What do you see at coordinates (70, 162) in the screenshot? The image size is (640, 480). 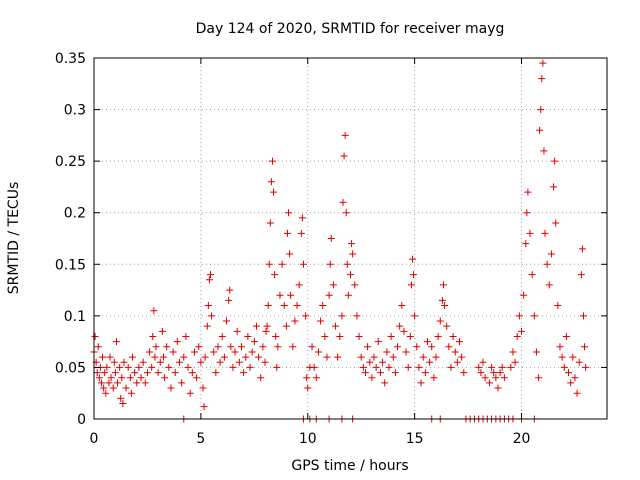 I see `y-tick-label: 0.25` at bounding box center [70, 162].